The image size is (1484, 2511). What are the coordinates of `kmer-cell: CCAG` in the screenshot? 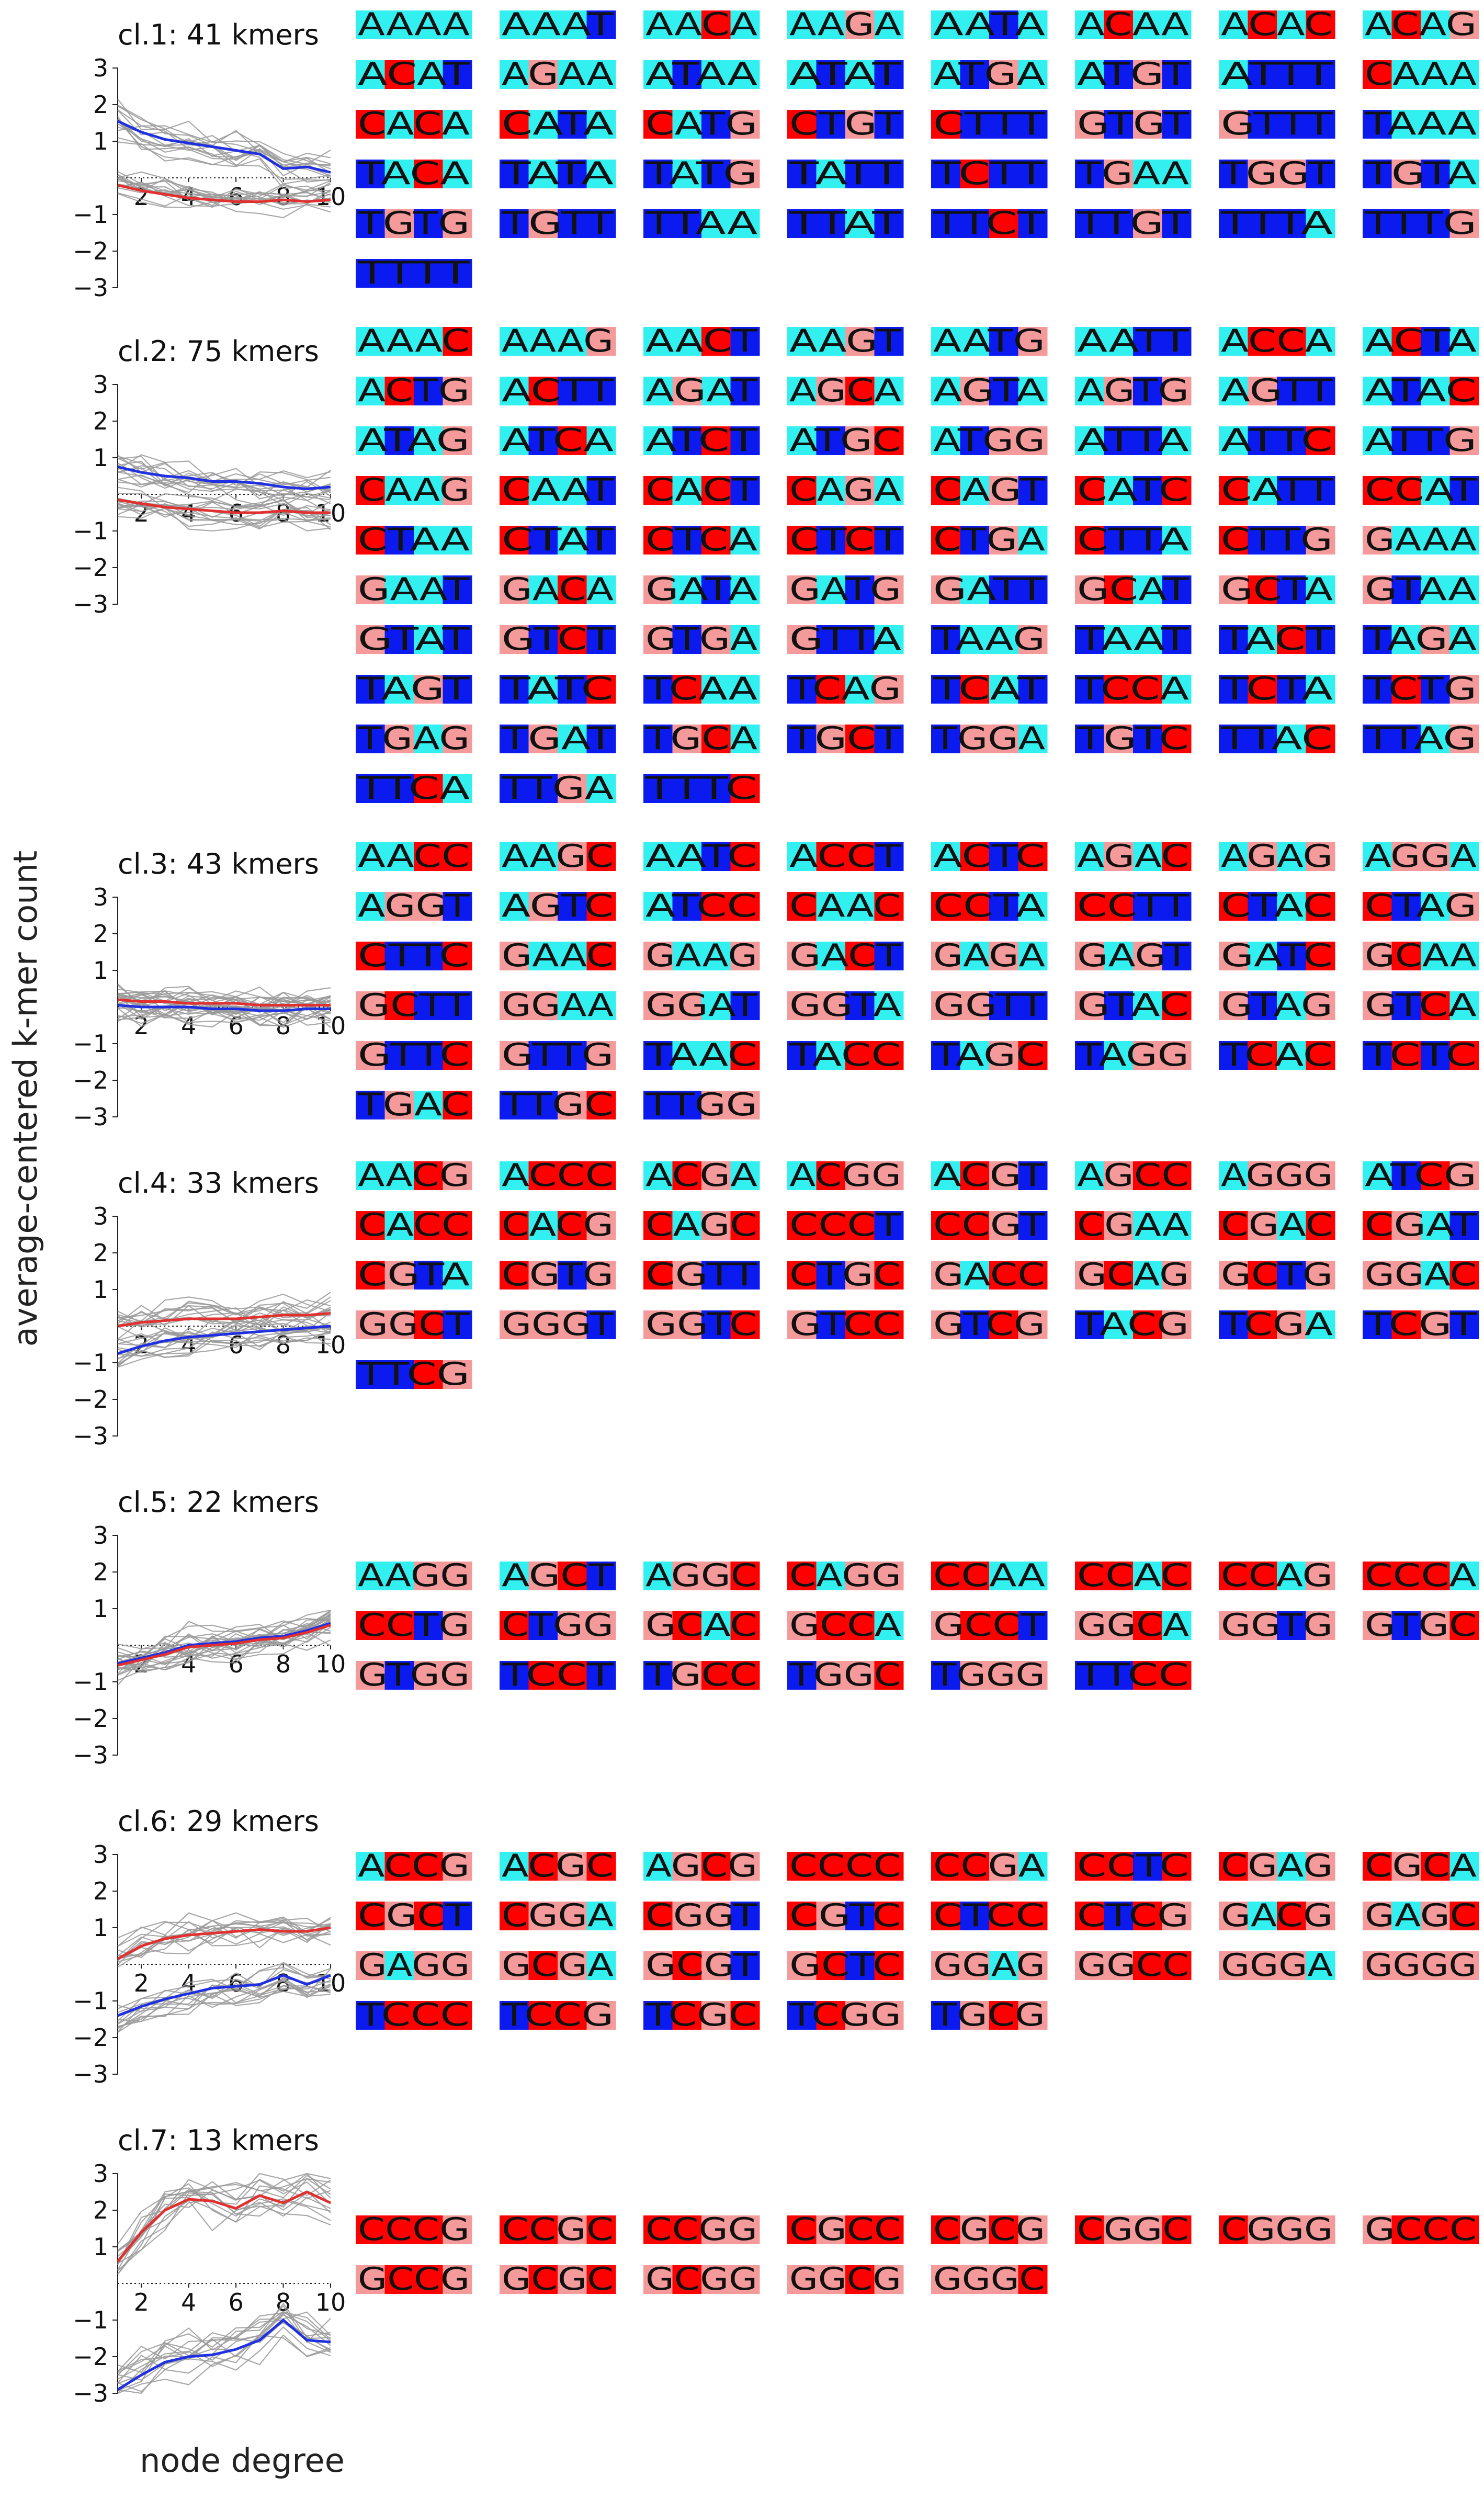 It's located at (1277, 1575).